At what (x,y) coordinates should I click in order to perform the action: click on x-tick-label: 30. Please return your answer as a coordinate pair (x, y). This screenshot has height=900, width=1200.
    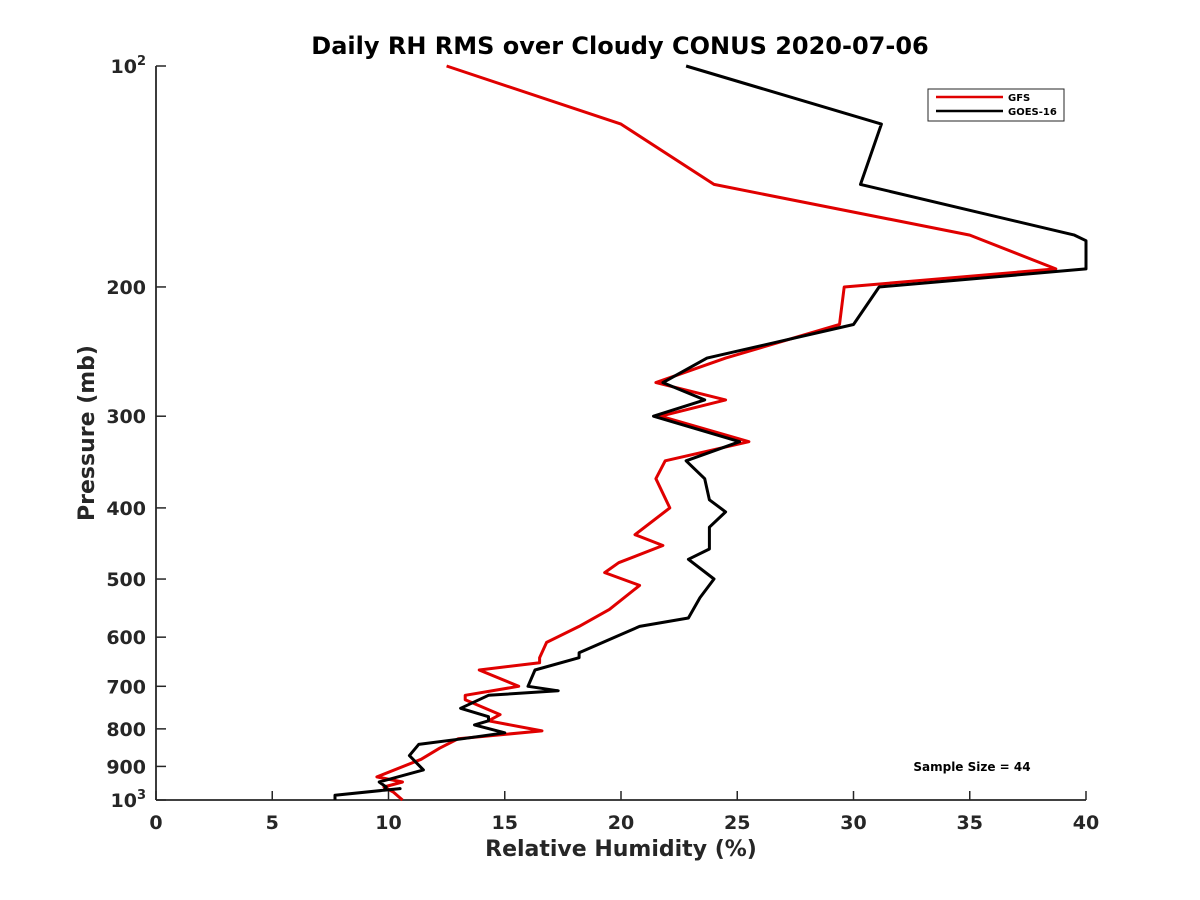
    Looking at the image, I should click on (853, 823).